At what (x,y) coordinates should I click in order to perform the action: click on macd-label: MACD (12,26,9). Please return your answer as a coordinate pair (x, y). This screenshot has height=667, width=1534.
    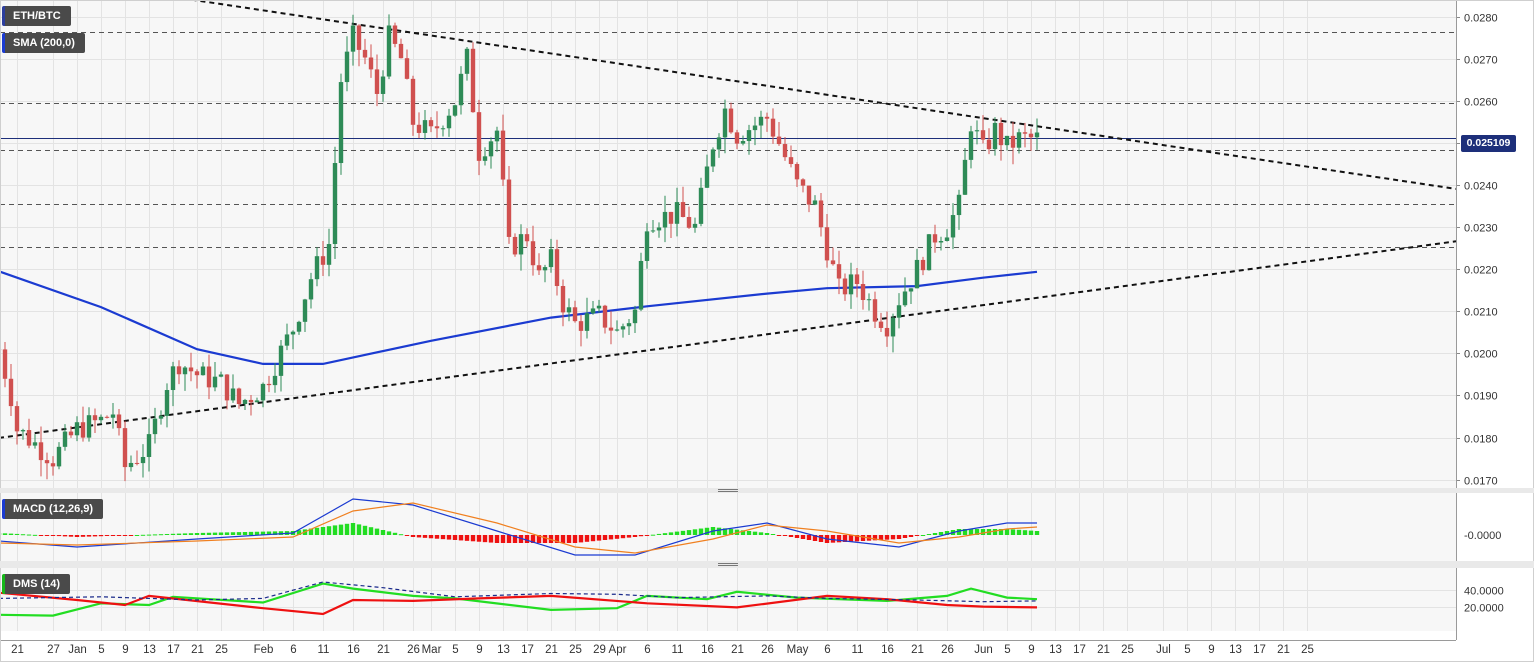
    Looking at the image, I should click on (53, 509).